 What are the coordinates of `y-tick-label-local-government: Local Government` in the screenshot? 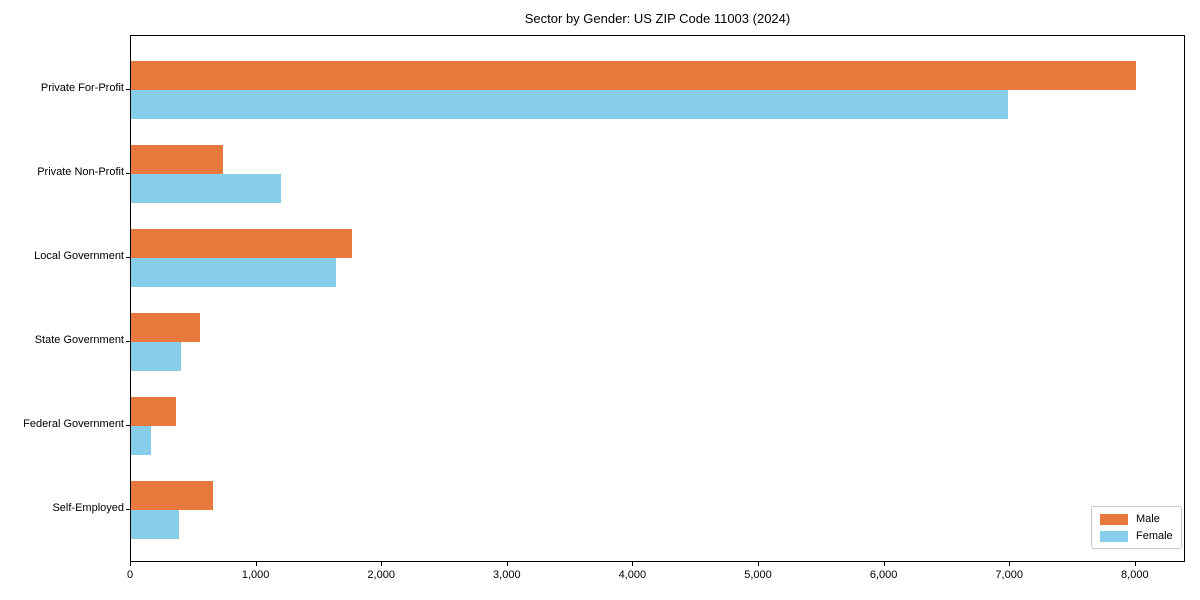 It's located at (79, 256).